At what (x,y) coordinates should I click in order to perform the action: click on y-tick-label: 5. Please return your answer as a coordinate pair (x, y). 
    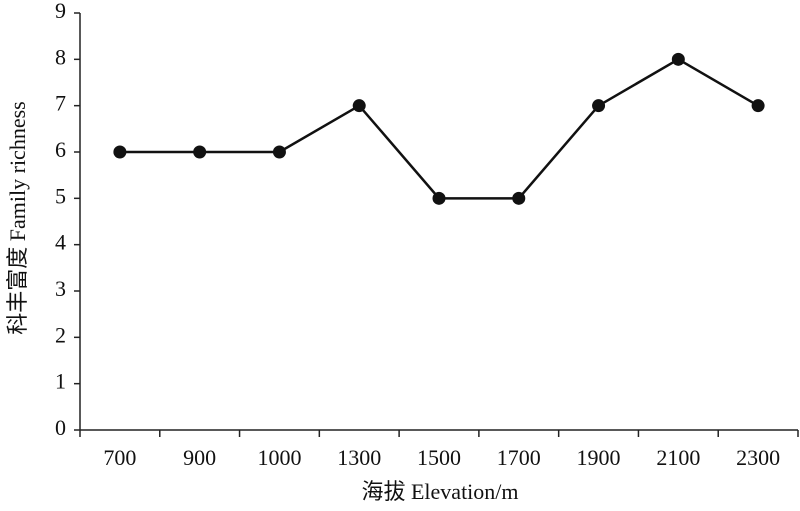
    Looking at the image, I should click on (60, 195).